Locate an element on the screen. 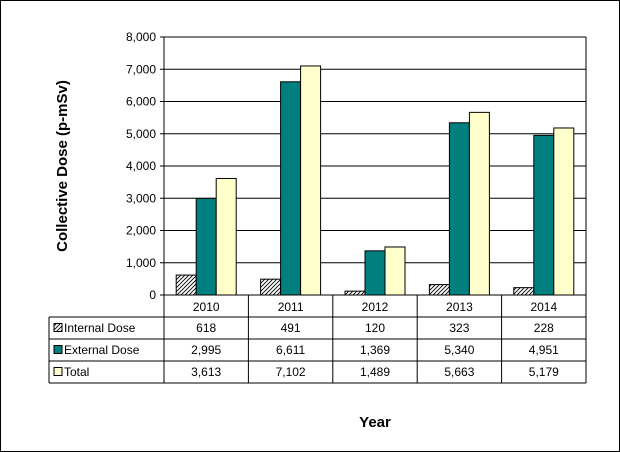 Image resolution: width=620 pixels, height=452 pixels. data-label: 120 is located at coordinates (375, 328).